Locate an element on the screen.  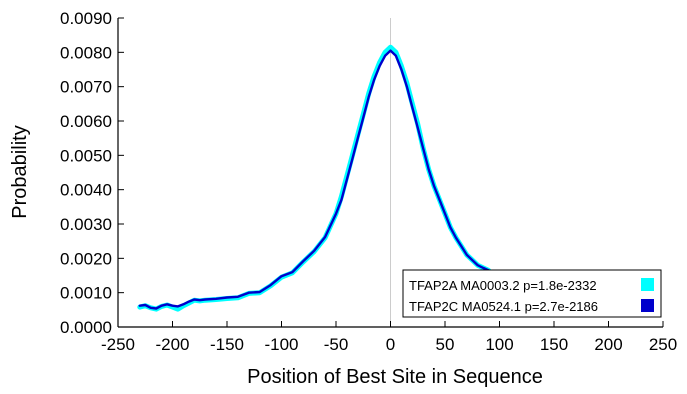
x-tick-label: 100 is located at coordinates (499, 344).